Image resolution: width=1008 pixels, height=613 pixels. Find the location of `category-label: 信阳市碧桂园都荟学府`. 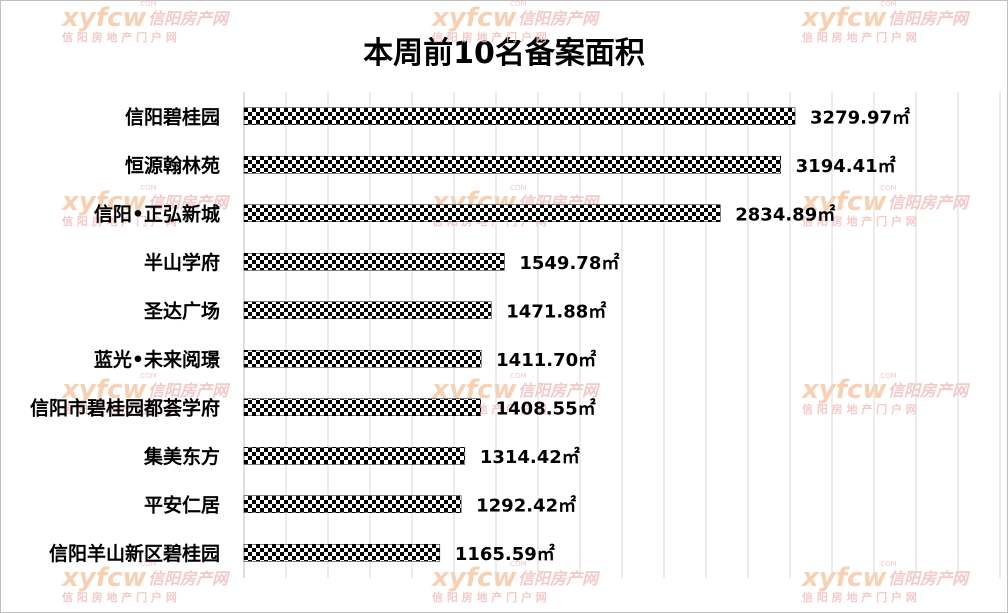

category-label: 信阳市碧桂园都荟学府 is located at coordinates (125, 407).